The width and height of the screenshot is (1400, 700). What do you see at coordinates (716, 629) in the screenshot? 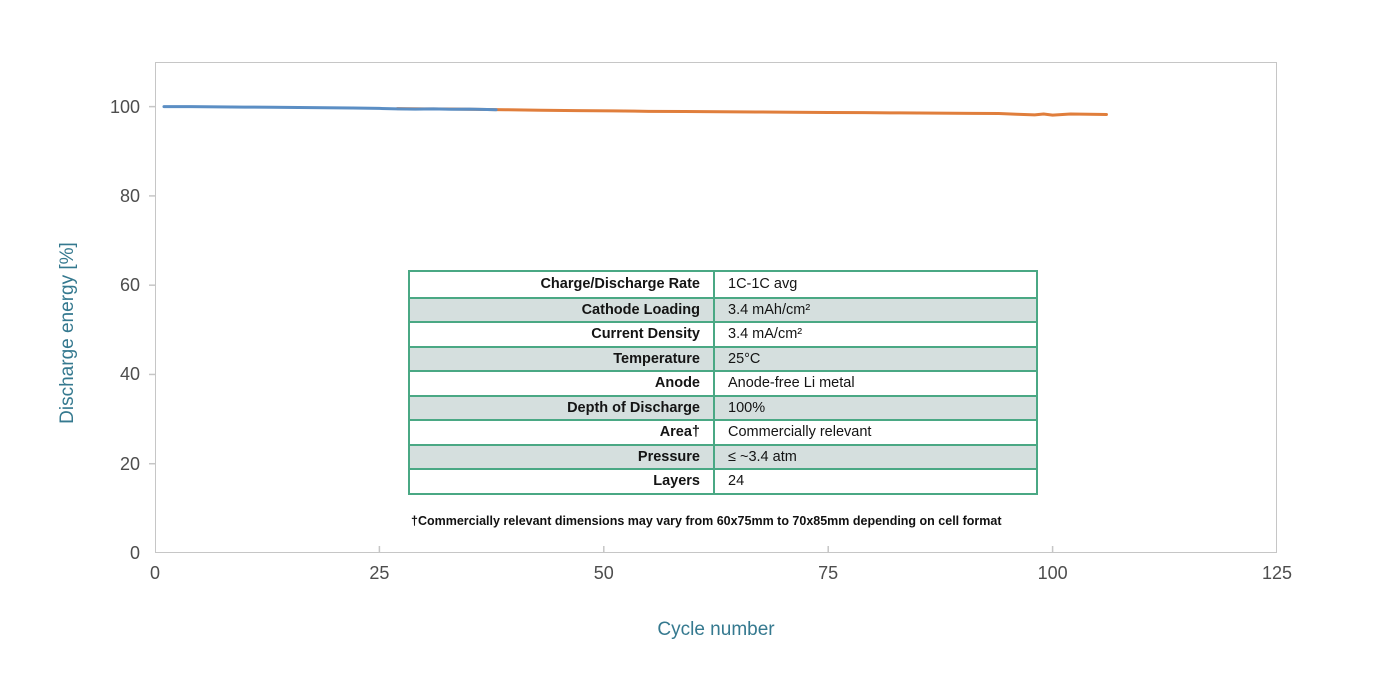
I see `x-axis-title: Cycle number` at bounding box center [716, 629].